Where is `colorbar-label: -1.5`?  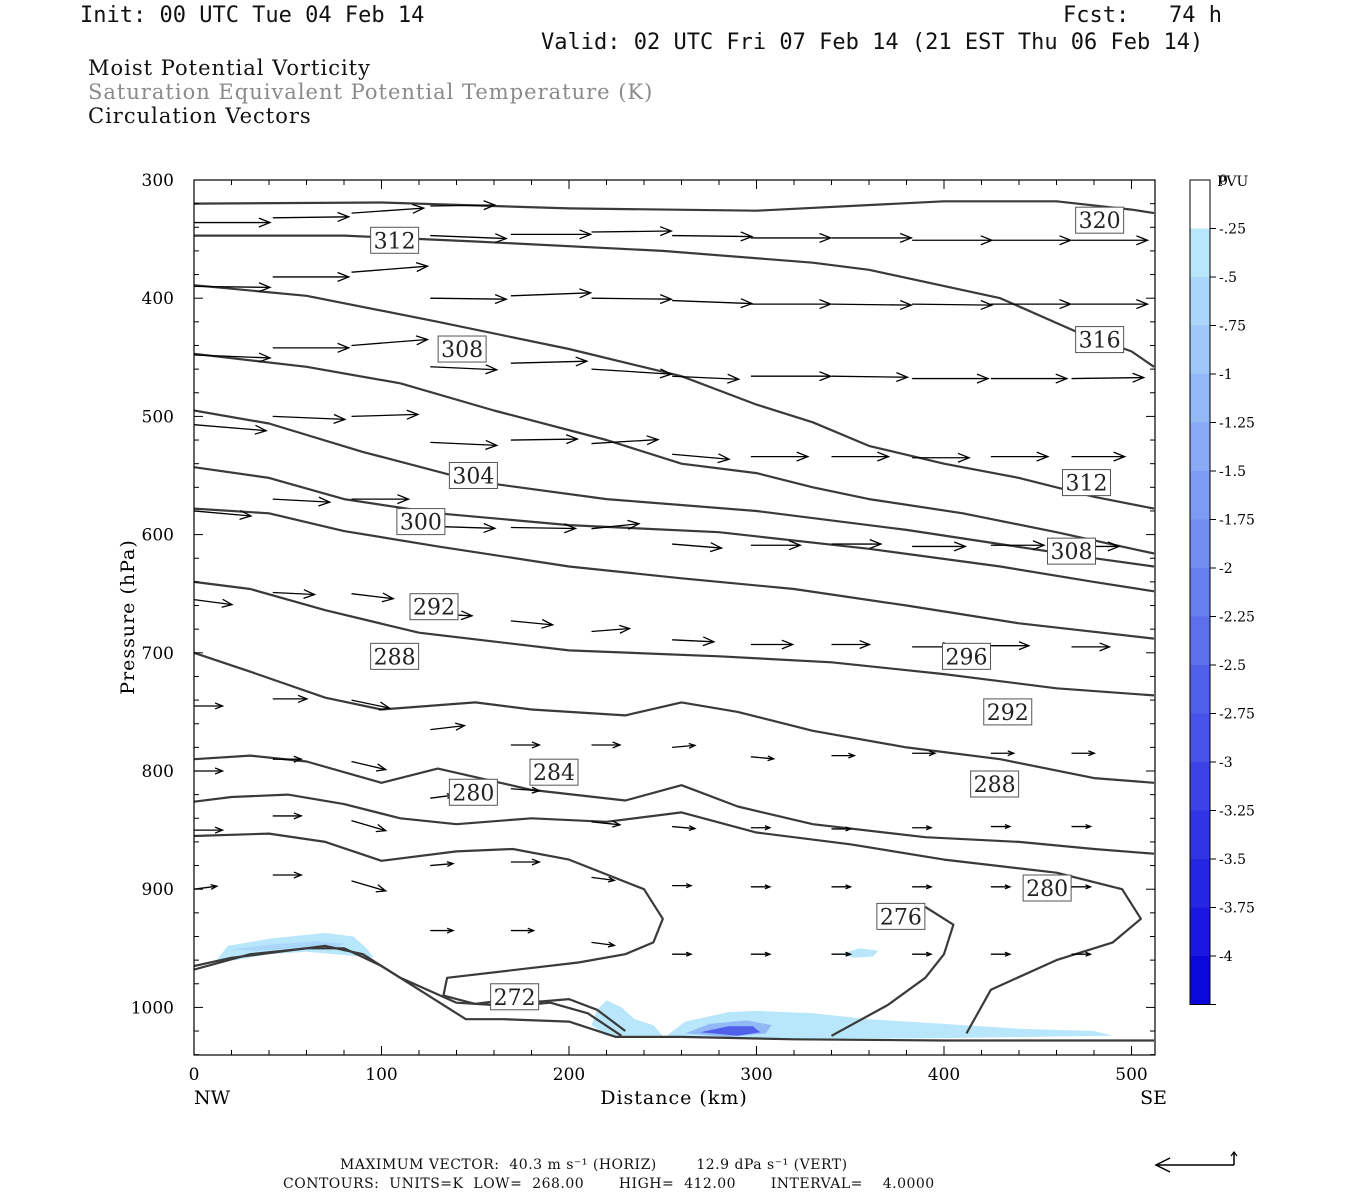 colorbar-label: -1.5 is located at coordinates (1232, 472).